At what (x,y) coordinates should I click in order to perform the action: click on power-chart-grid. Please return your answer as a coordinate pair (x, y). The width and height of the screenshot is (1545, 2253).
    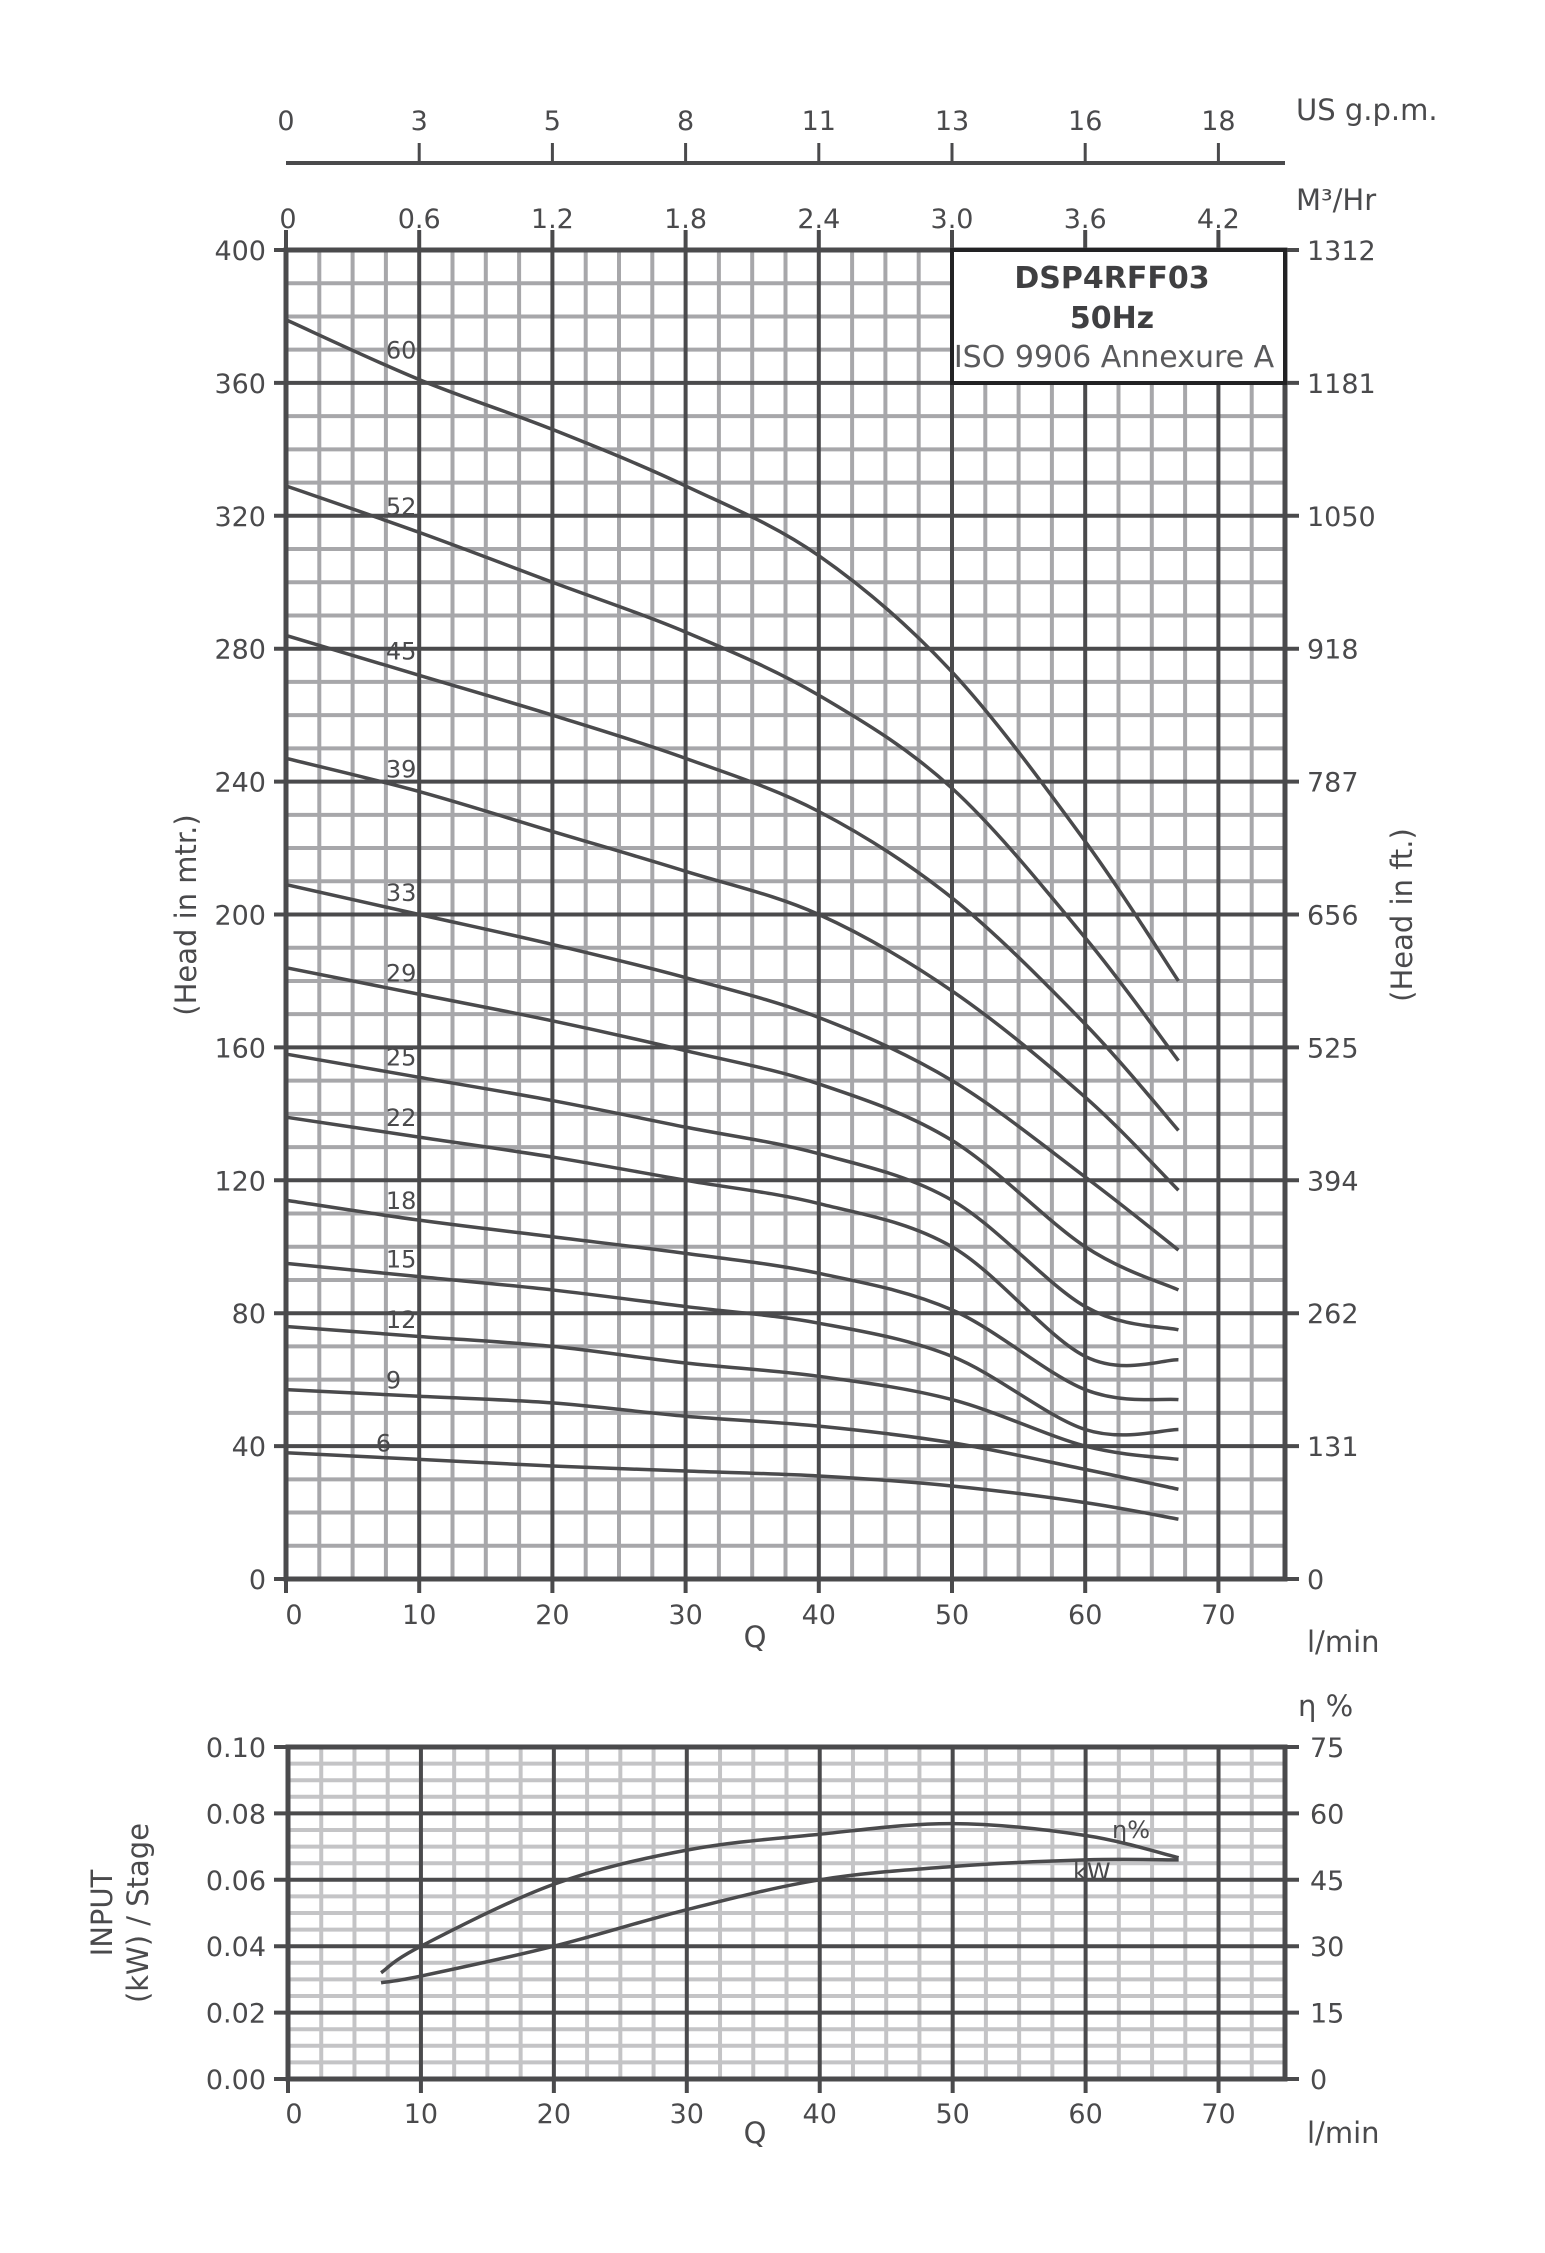
    Looking at the image, I should click on (786, 1918).